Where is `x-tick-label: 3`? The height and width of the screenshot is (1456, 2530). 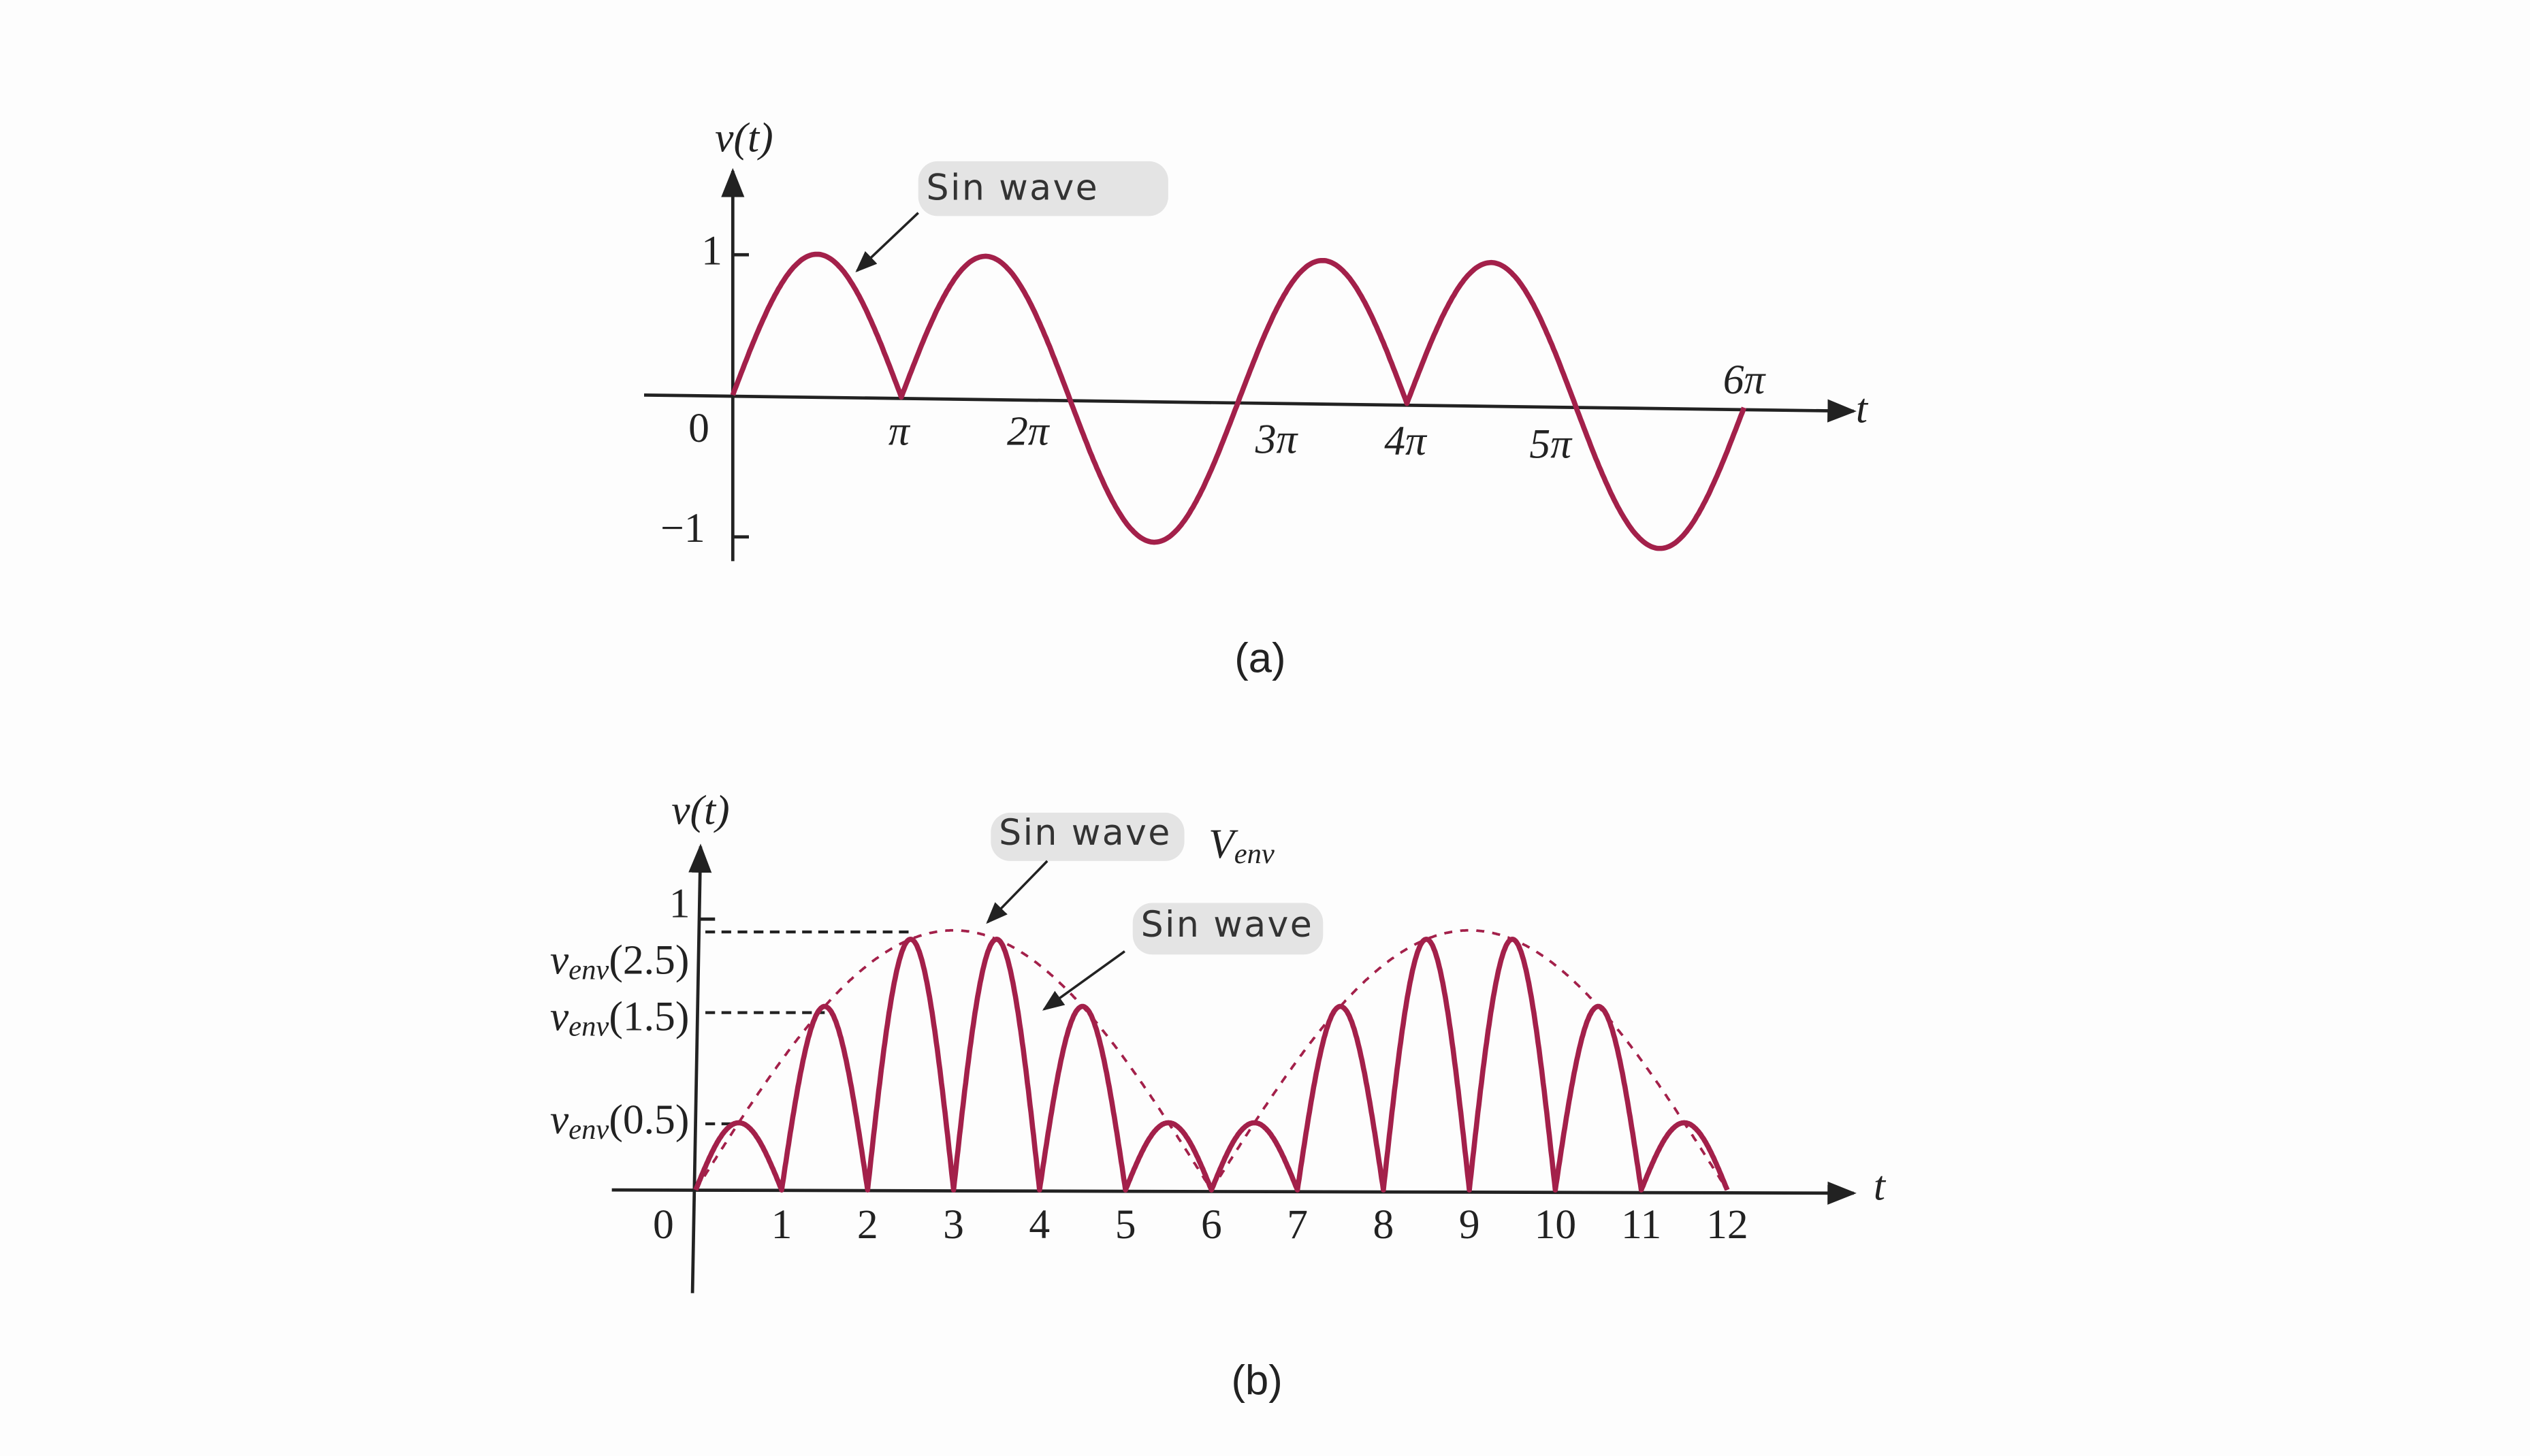
x-tick-label: 3 is located at coordinates (953, 1225).